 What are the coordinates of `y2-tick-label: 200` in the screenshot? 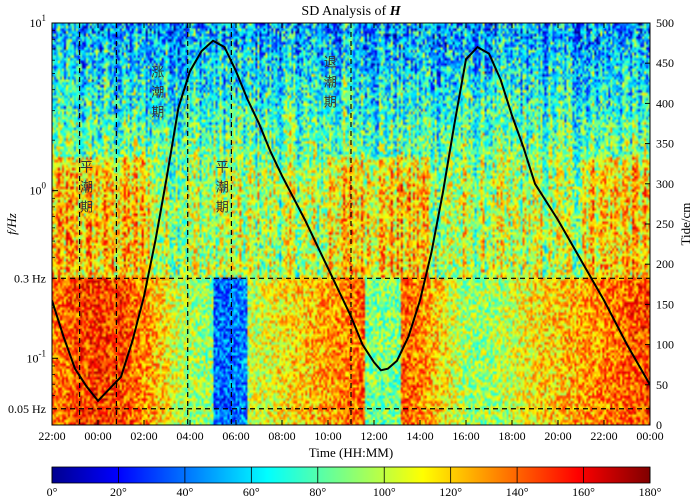 It's located at (665, 264).